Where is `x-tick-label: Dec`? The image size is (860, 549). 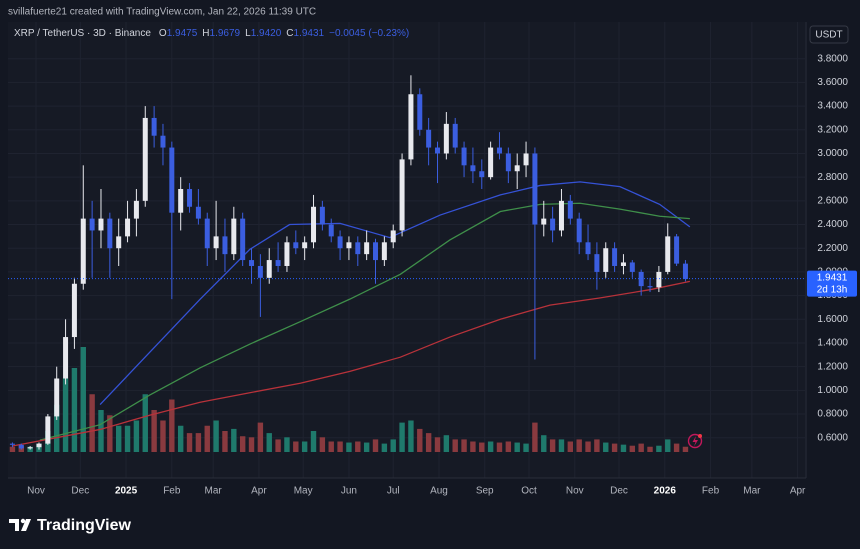
x-tick-label: Dec is located at coordinates (619, 491).